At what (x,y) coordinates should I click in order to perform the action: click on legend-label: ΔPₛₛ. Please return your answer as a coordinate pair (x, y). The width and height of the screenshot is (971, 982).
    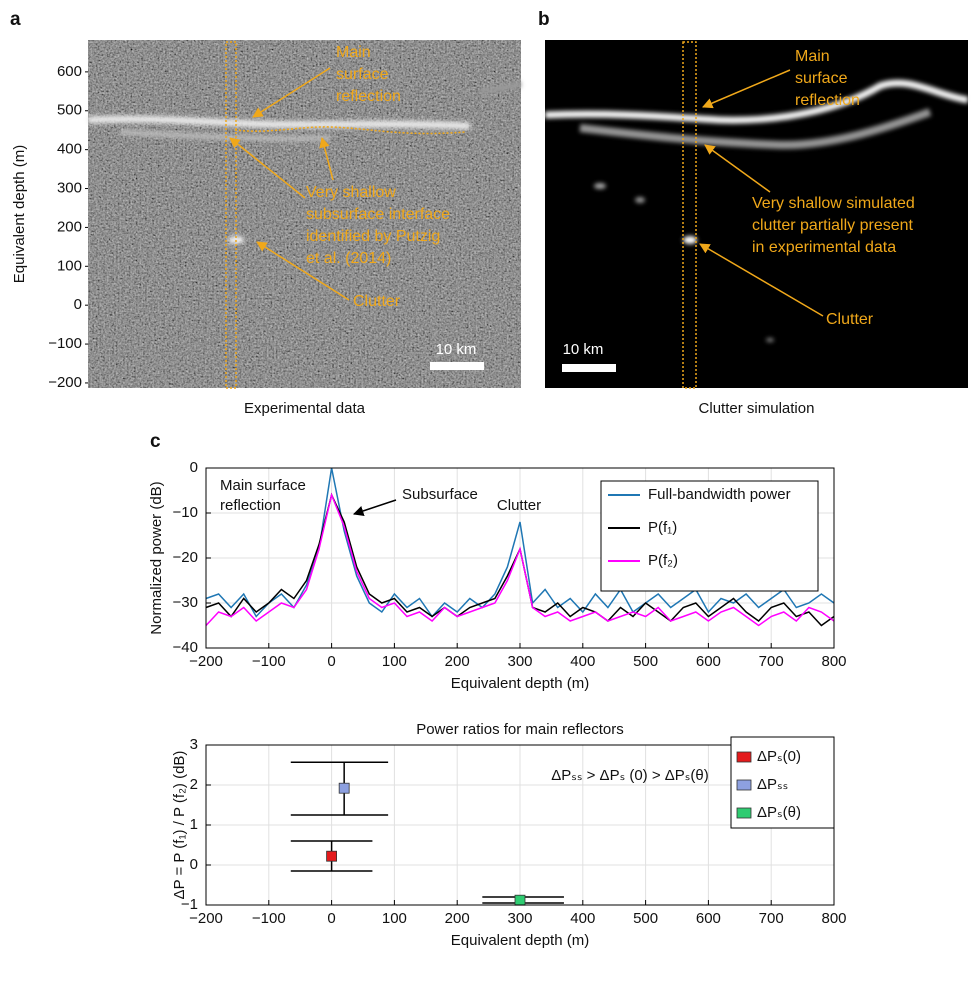
    Looking at the image, I should click on (772, 784).